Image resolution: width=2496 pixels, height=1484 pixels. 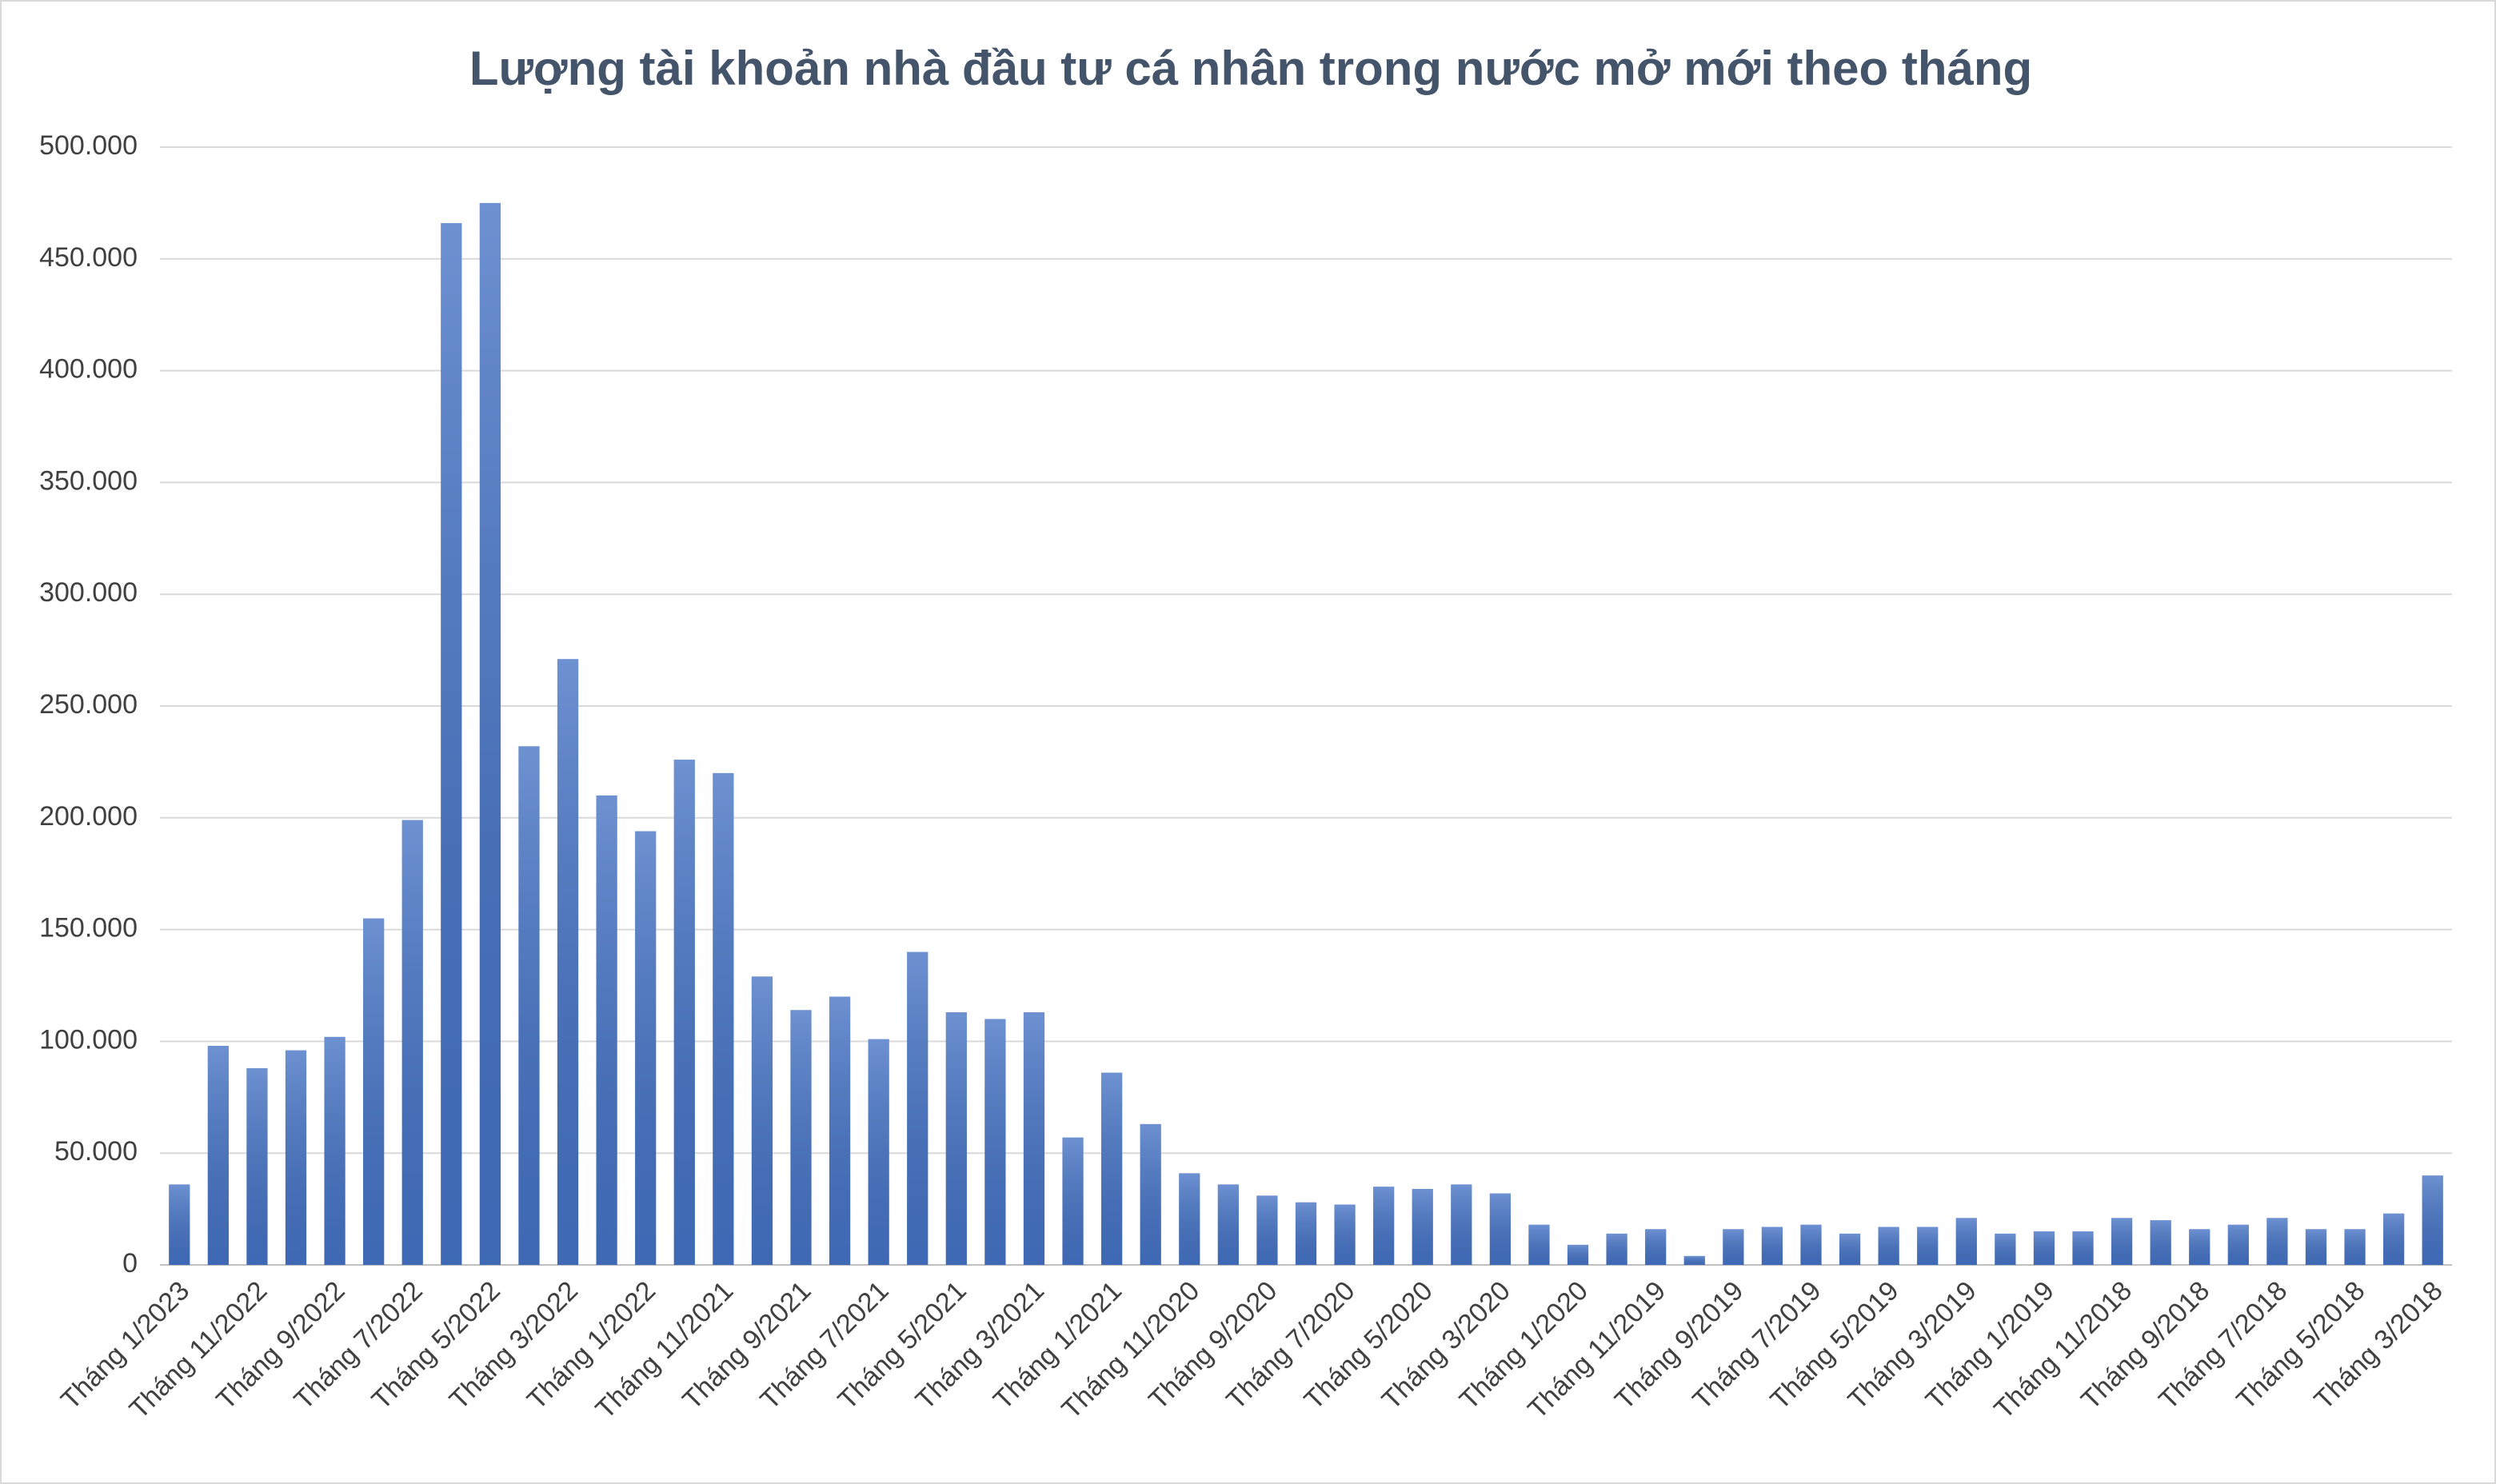 I want to click on y-tick-label: 150.000, so click(x=88, y=928).